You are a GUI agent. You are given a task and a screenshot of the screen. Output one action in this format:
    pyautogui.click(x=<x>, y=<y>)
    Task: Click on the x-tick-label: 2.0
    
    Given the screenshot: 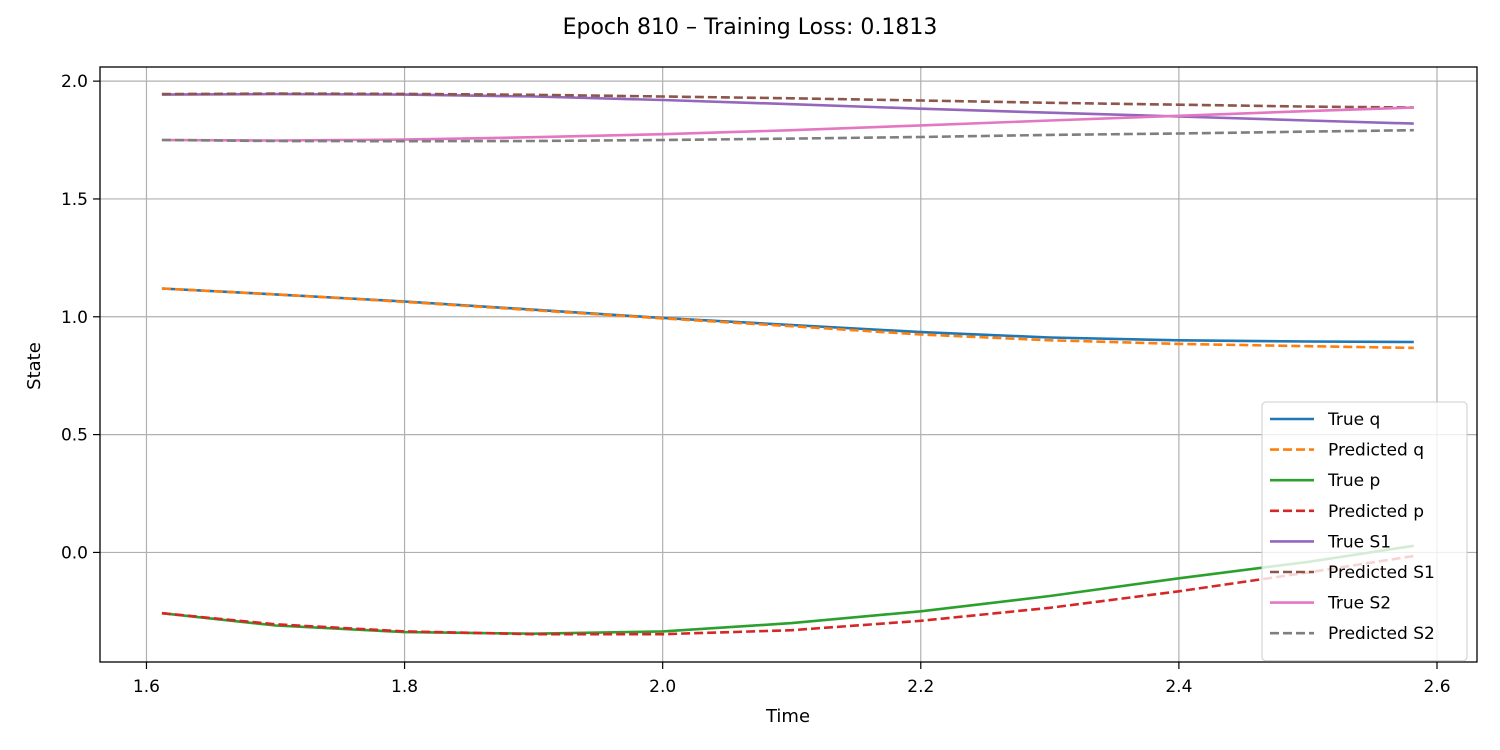 What is the action you would take?
    pyautogui.click(x=662, y=687)
    